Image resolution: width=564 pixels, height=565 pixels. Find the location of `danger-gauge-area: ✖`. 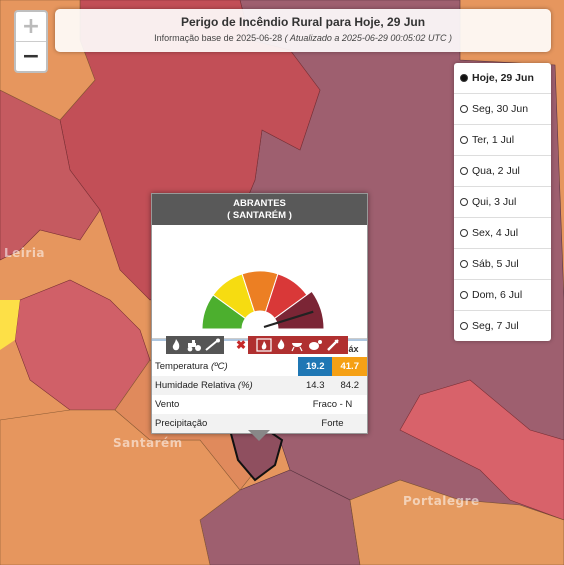

danger-gauge-area: ✖ is located at coordinates (259, 289).